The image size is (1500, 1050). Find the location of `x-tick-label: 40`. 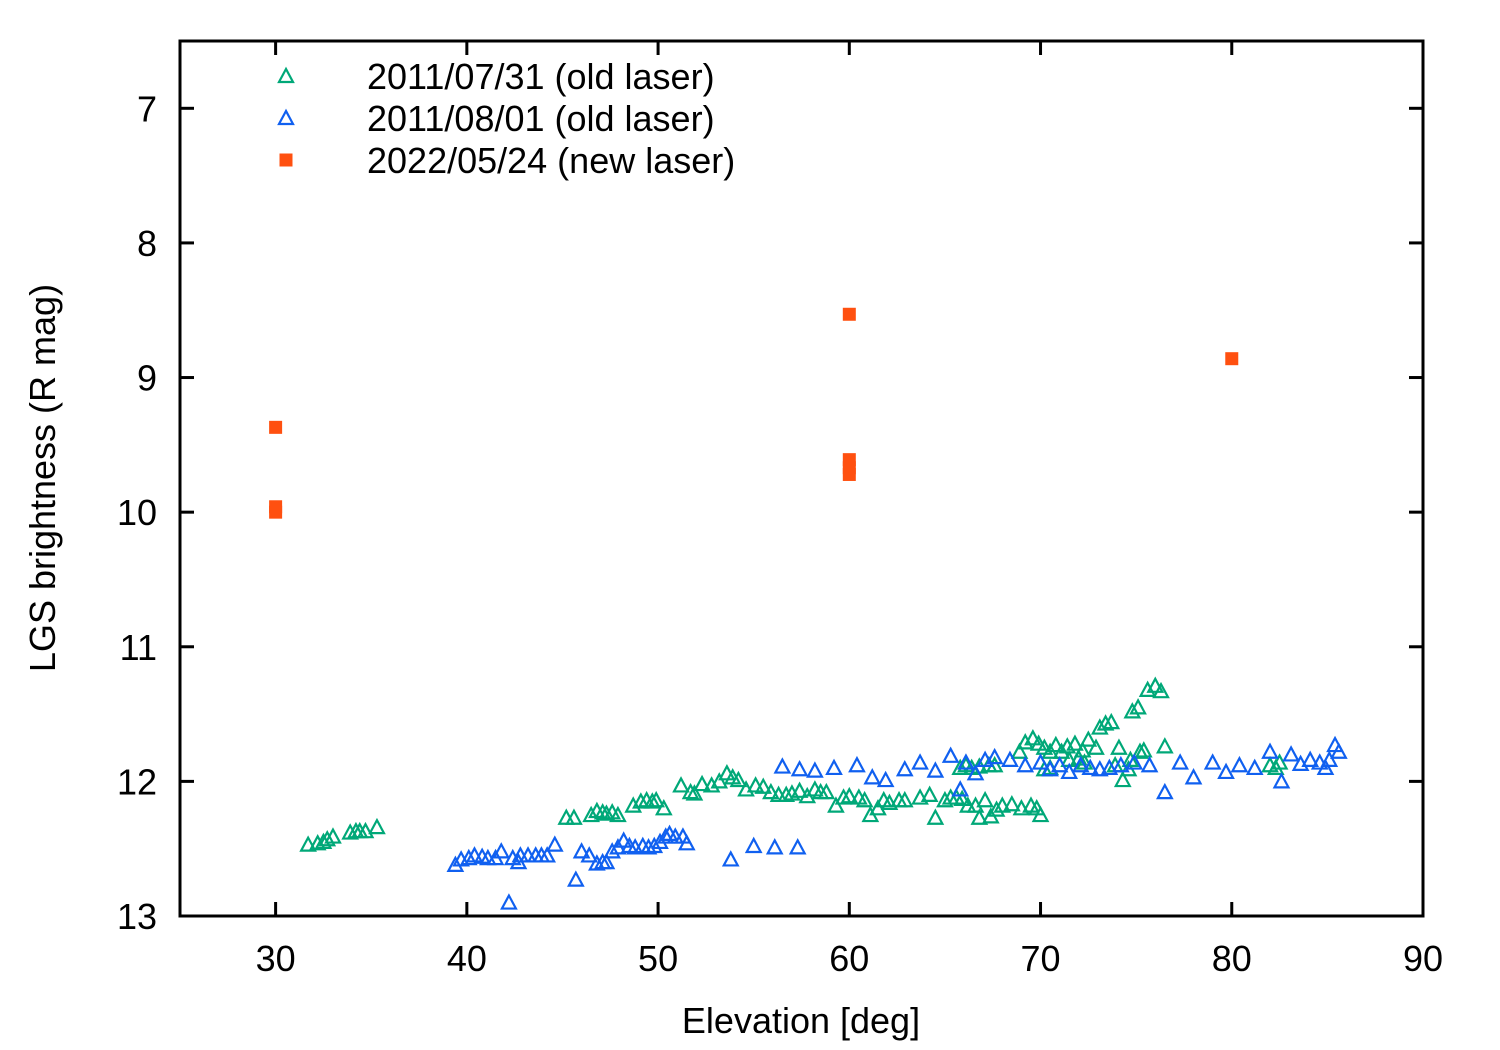

x-tick-label: 40 is located at coordinates (467, 958).